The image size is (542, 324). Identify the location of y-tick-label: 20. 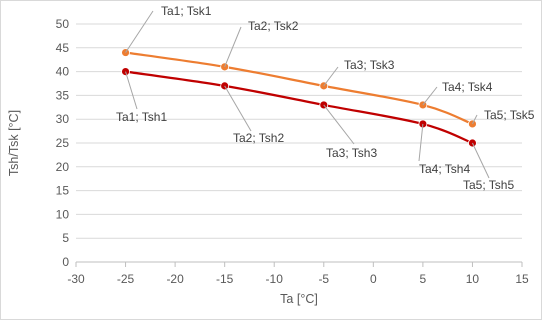
(63, 167).